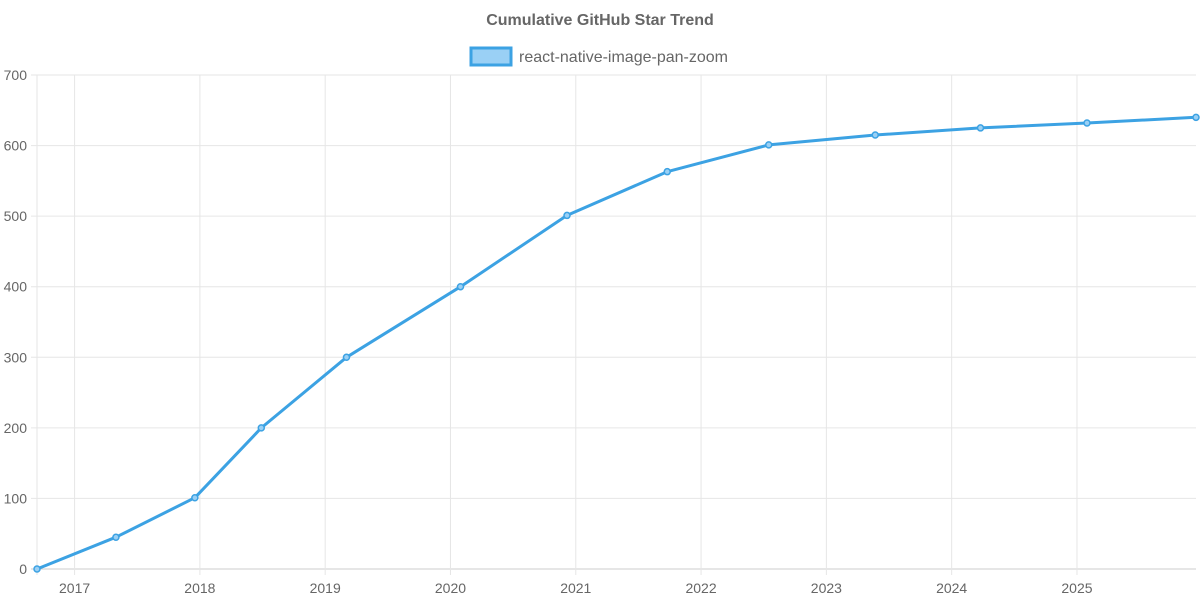 This screenshot has width=1200, height=600. What do you see at coordinates (623, 57) in the screenshot?
I see `legend-label: react-native-image-pan-zoom` at bounding box center [623, 57].